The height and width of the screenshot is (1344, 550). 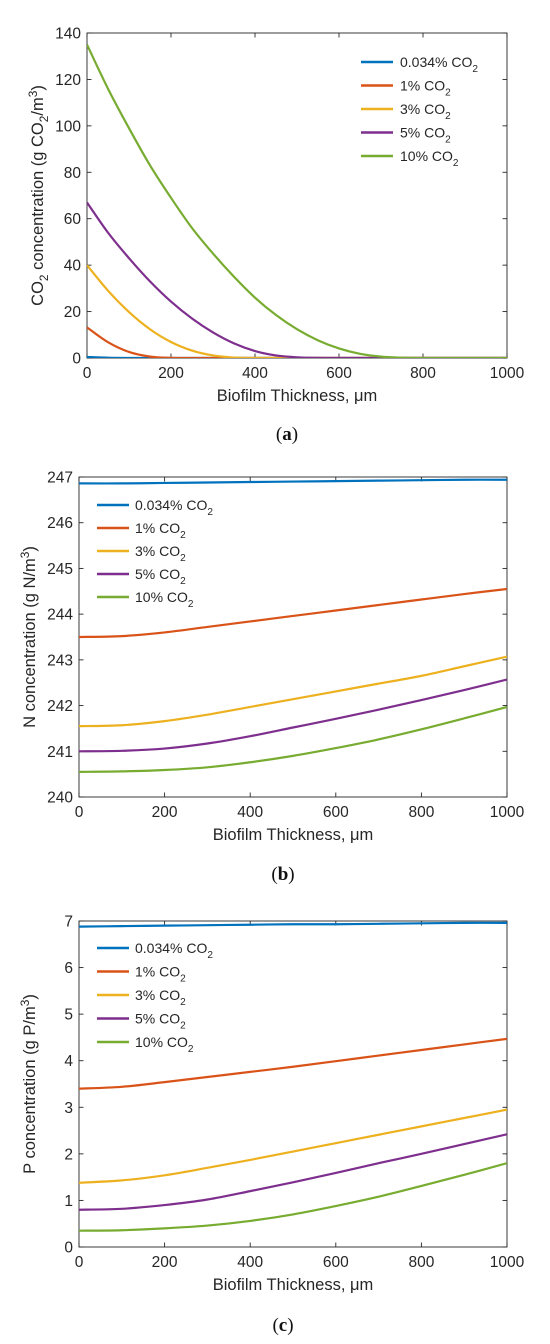 I want to click on y-tick-label: 243, so click(x=60, y=660).